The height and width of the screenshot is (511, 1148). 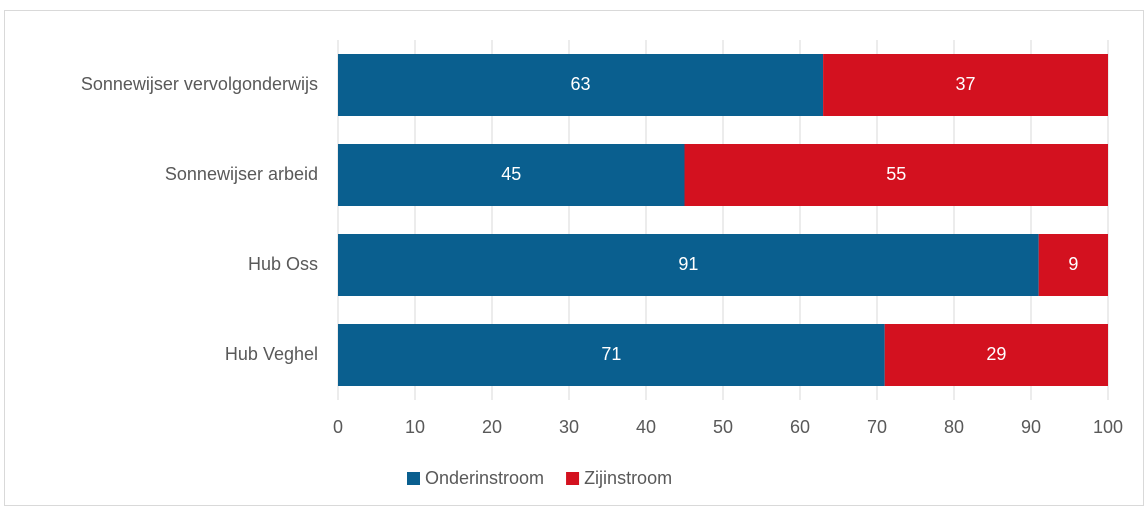 I want to click on x-tick-label: 100, so click(x=1108, y=427).